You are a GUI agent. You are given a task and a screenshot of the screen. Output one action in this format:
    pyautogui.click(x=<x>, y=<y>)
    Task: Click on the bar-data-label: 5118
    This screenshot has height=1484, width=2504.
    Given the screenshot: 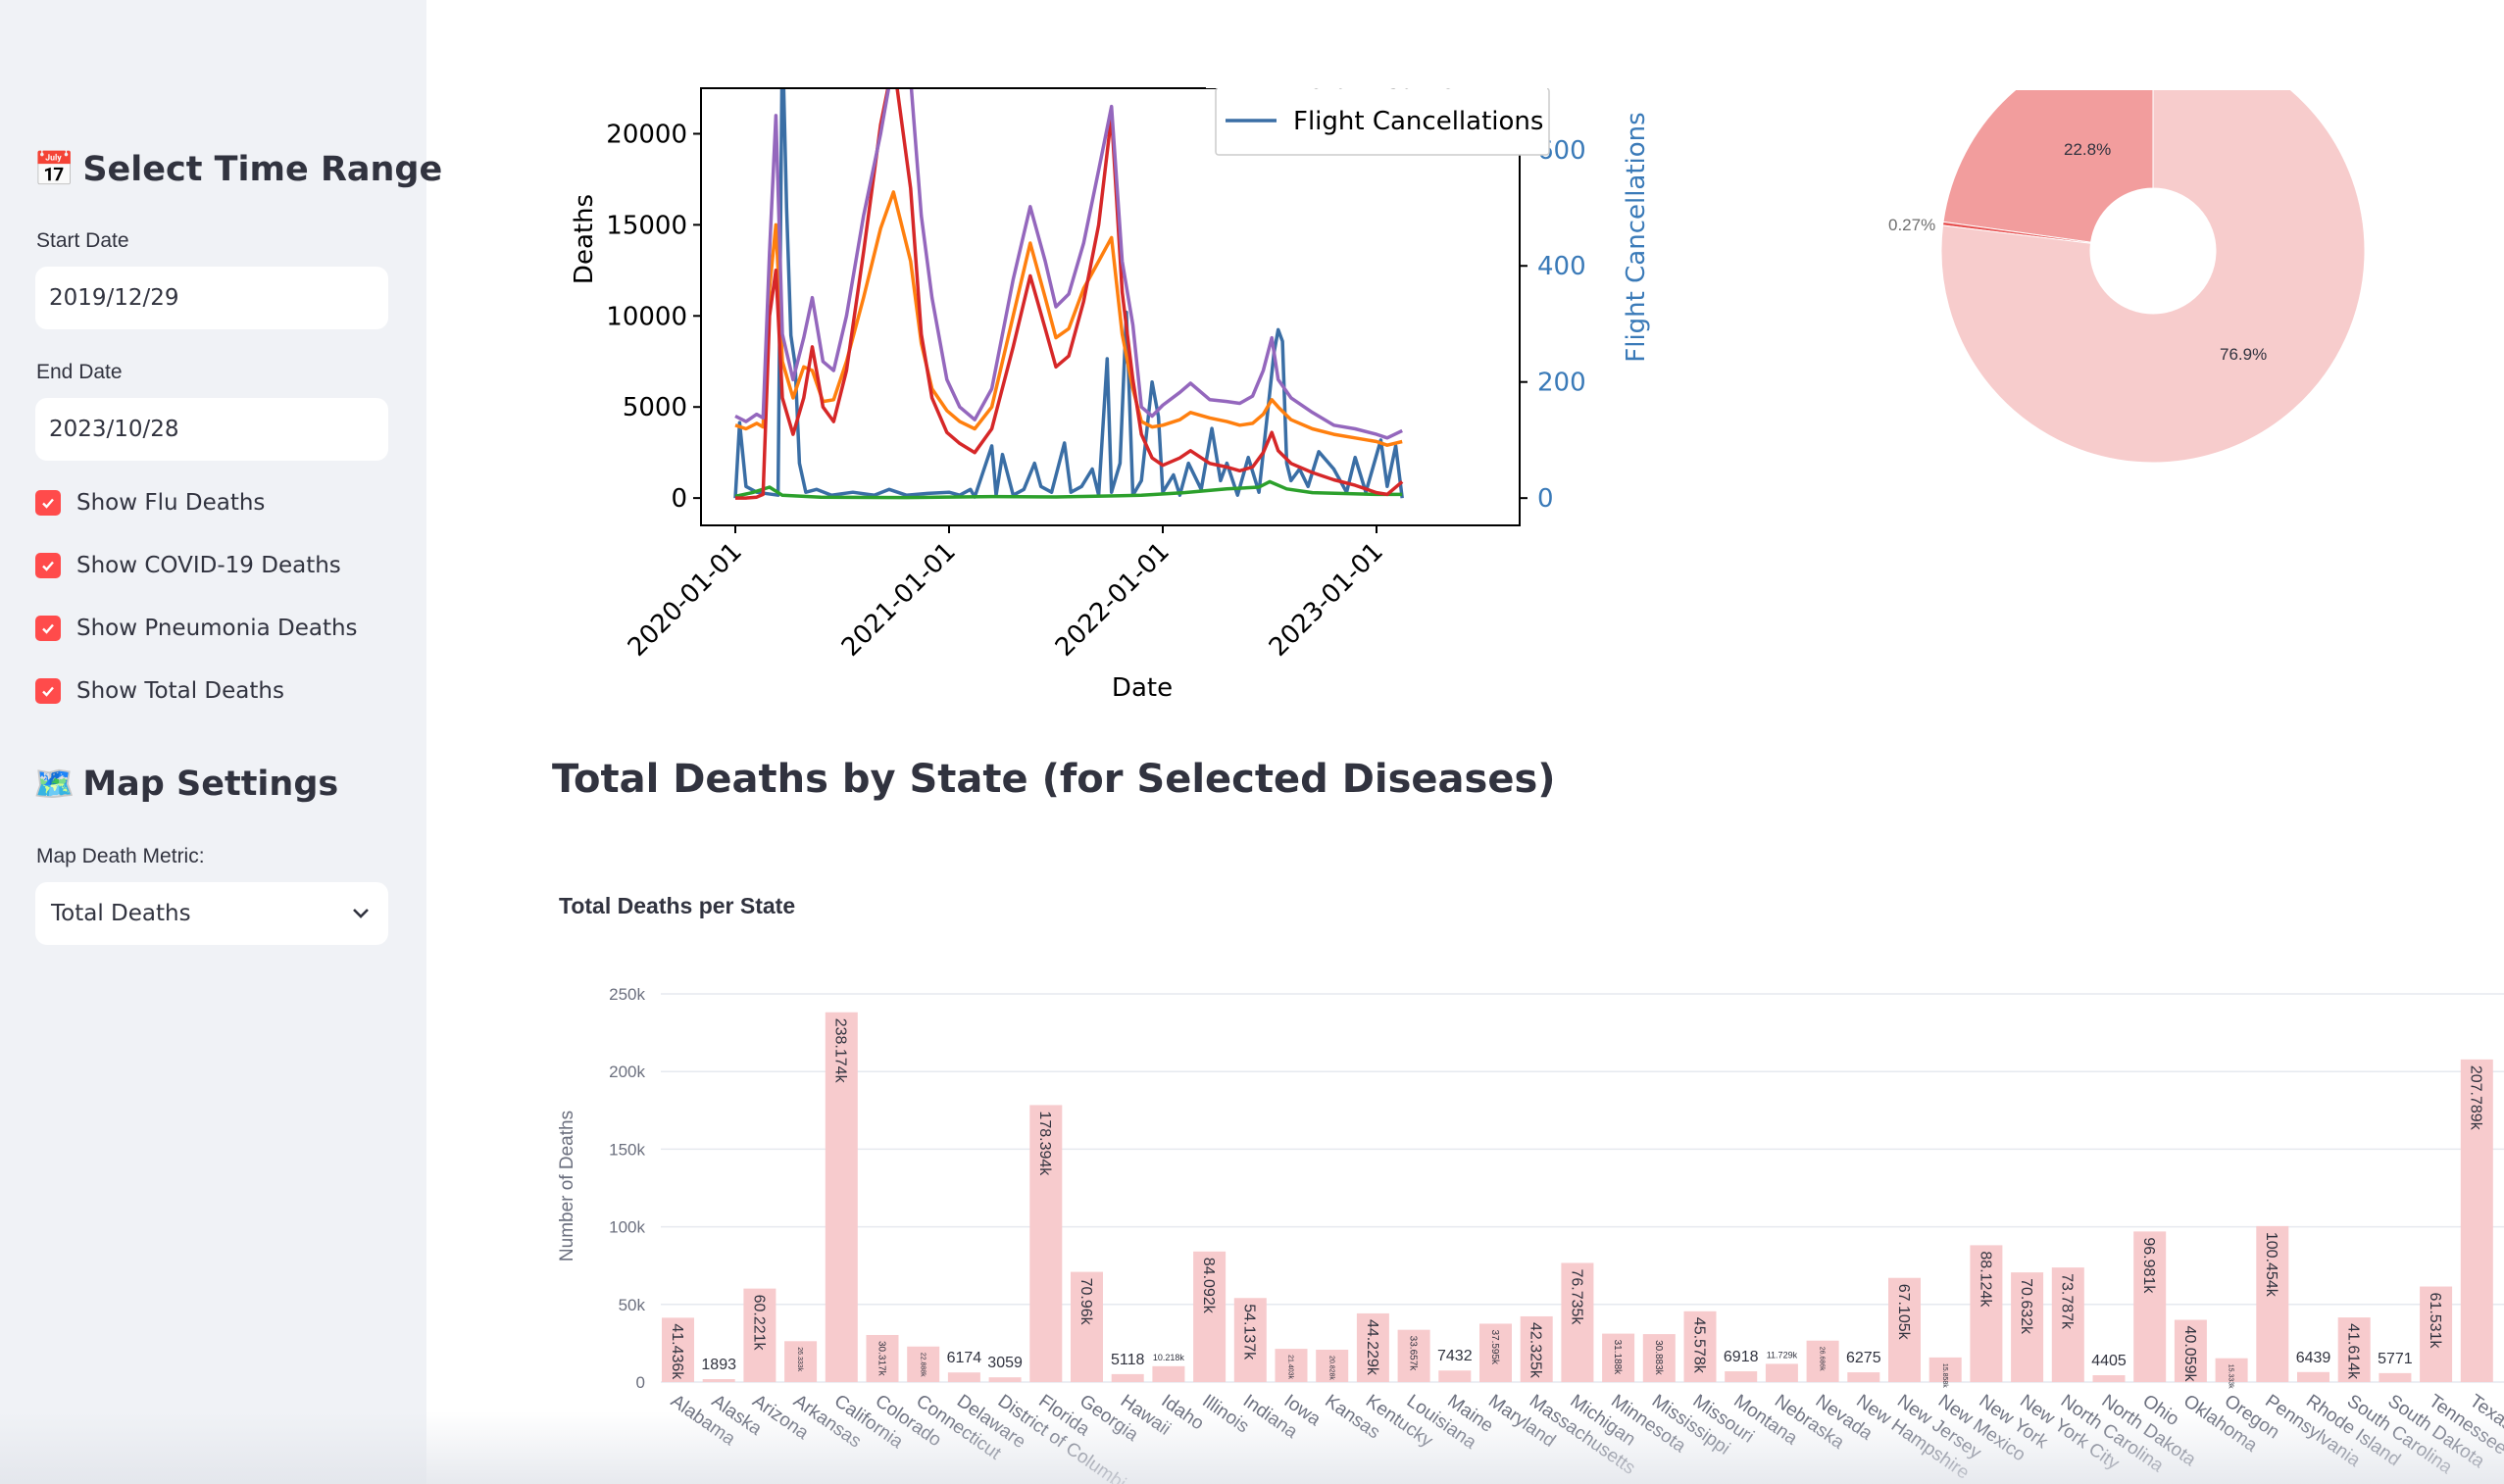 What is the action you would take?
    pyautogui.click(x=1128, y=1360)
    